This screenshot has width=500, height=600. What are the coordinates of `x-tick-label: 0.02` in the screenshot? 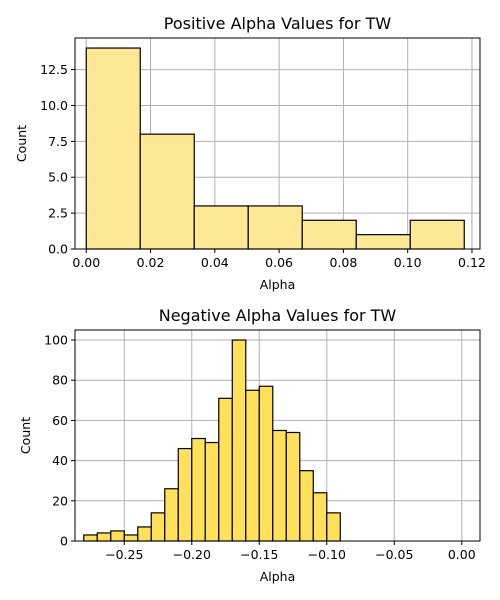 It's located at (151, 262).